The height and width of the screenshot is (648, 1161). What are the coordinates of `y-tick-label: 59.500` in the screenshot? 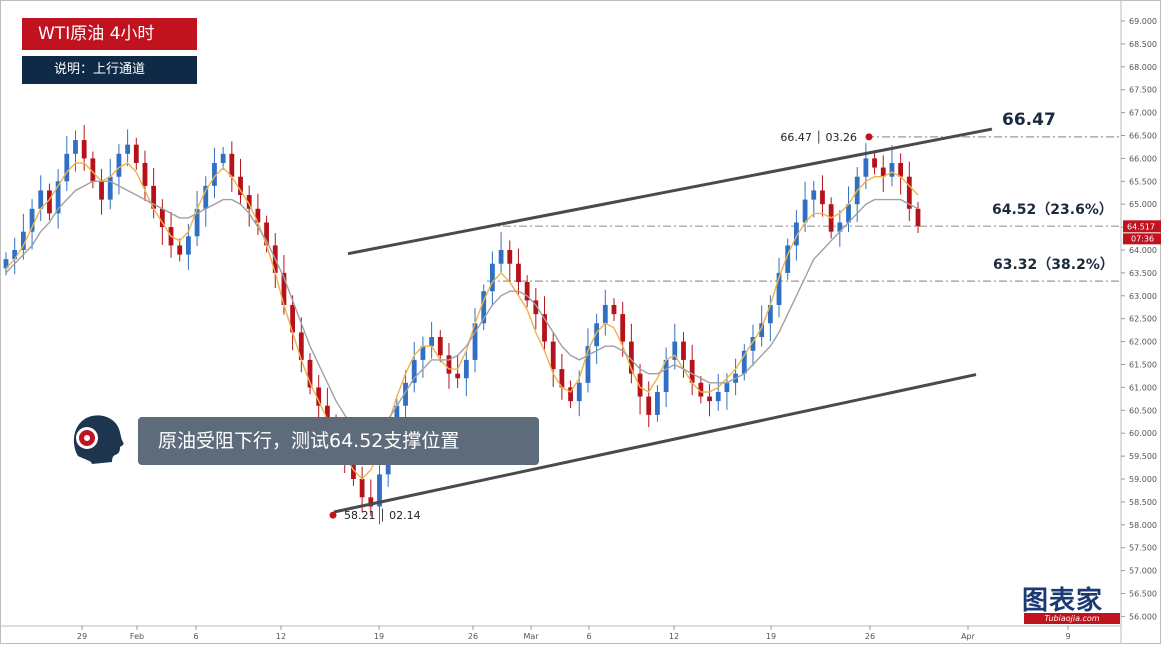 It's located at (1143, 456).